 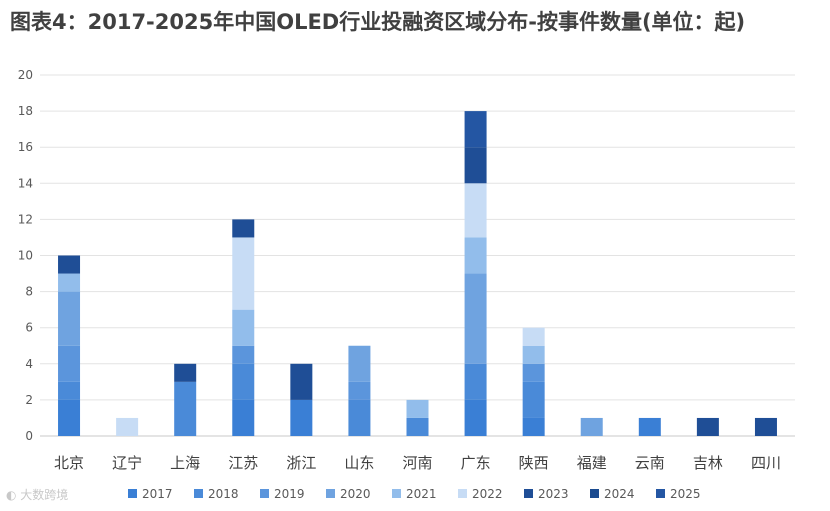 What do you see at coordinates (421, 494) in the screenshot?
I see `legend-label: 2021` at bounding box center [421, 494].